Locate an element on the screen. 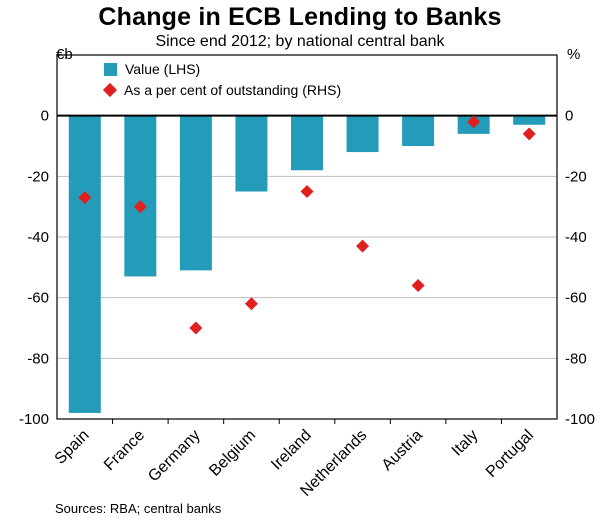  legend-label-value-lhs: Value (LHS) is located at coordinates (163, 69).